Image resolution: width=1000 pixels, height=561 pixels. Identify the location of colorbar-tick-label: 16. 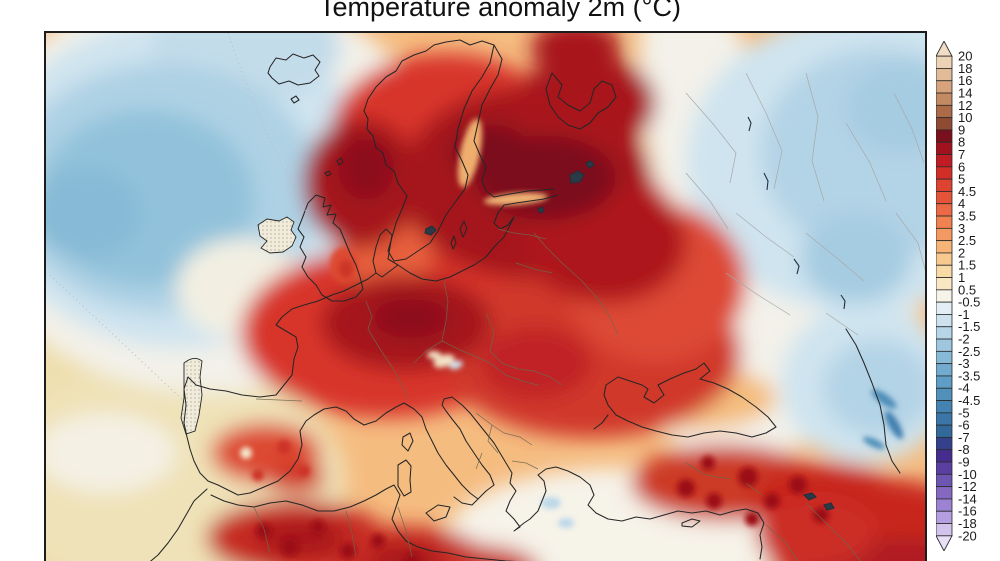
(965, 80).